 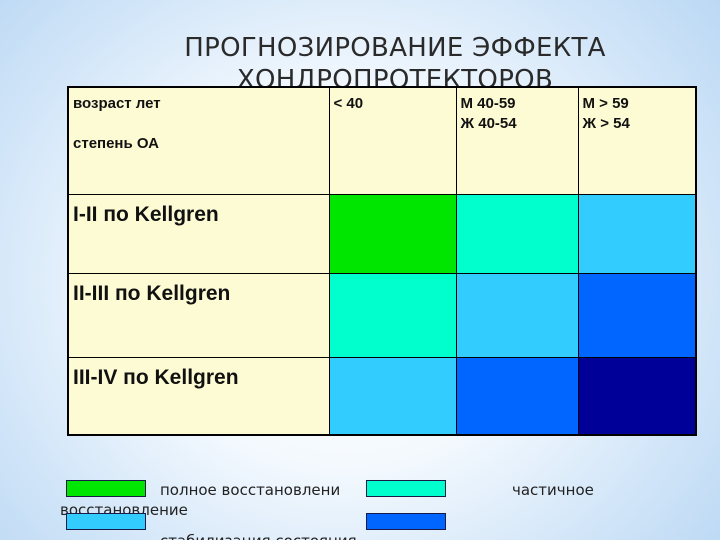 I want to click on table-row: II-III по Kellgren, so click(x=382, y=315).